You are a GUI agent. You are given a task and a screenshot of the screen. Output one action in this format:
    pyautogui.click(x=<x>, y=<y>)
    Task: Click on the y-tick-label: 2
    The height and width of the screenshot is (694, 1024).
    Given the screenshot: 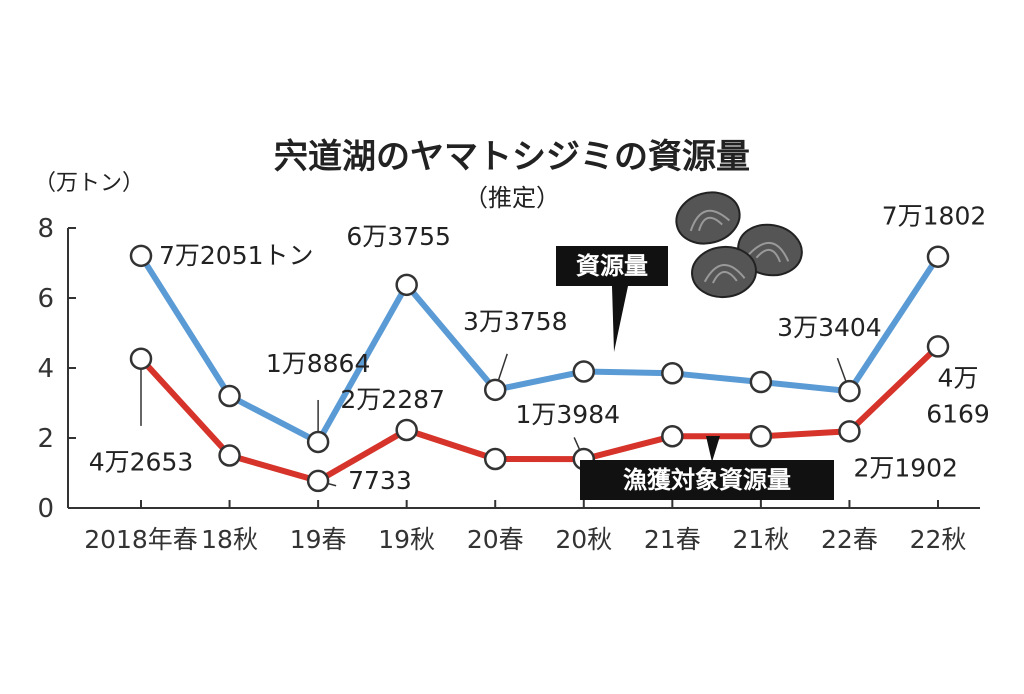 What is the action you would take?
    pyautogui.click(x=45, y=439)
    